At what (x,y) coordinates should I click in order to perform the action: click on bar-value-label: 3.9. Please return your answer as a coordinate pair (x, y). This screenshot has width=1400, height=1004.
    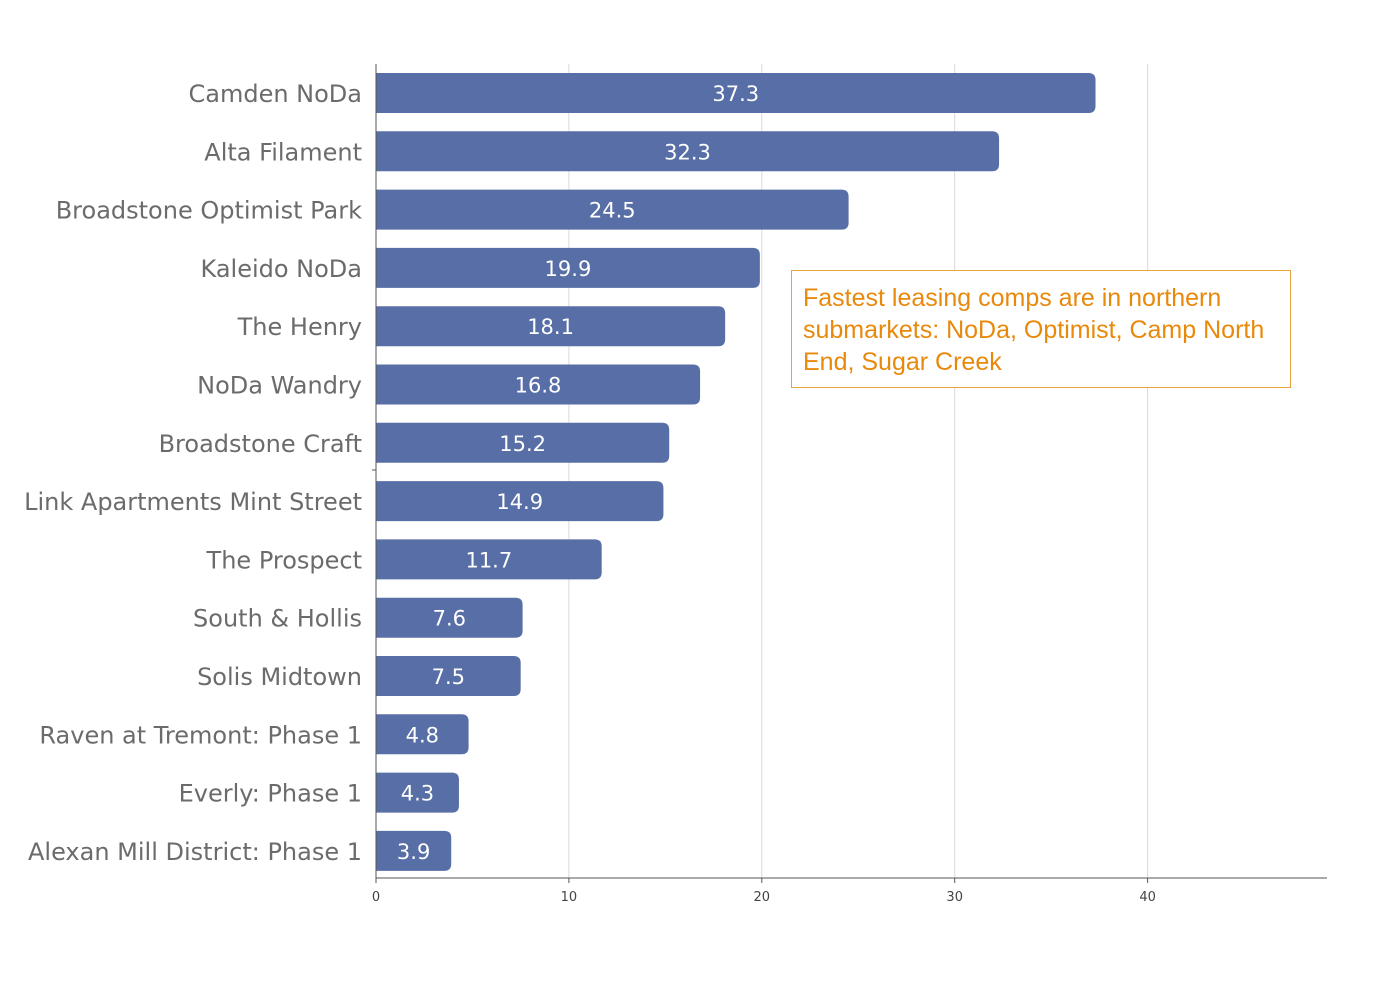
    Looking at the image, I should click on (413, 852).